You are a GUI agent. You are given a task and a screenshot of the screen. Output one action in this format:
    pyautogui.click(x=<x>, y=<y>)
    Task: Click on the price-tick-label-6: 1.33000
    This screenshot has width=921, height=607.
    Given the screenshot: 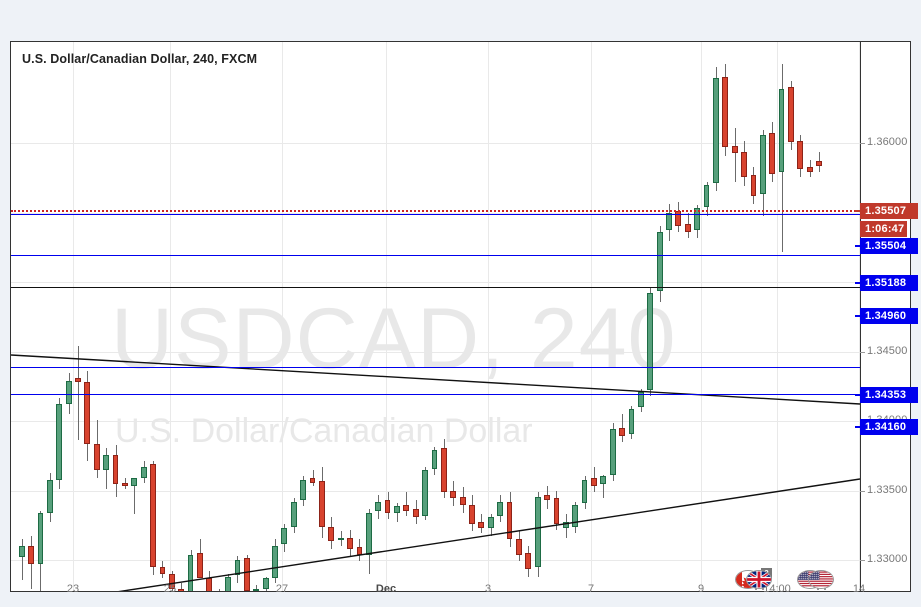 What is the action you would take?
    pyautogui.click(x=887, y=559)
    